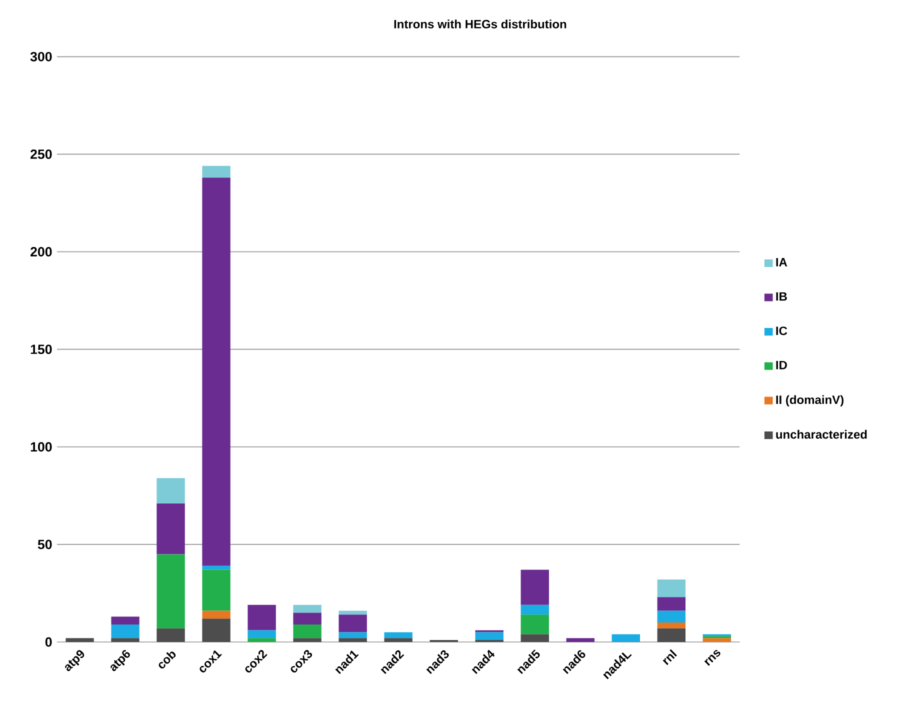 The height and width of the screenshot is (701, 906). Describe the element at coordinates (821, 434) in the screenshot. I see `legend-label: uncharacterized` at that location.